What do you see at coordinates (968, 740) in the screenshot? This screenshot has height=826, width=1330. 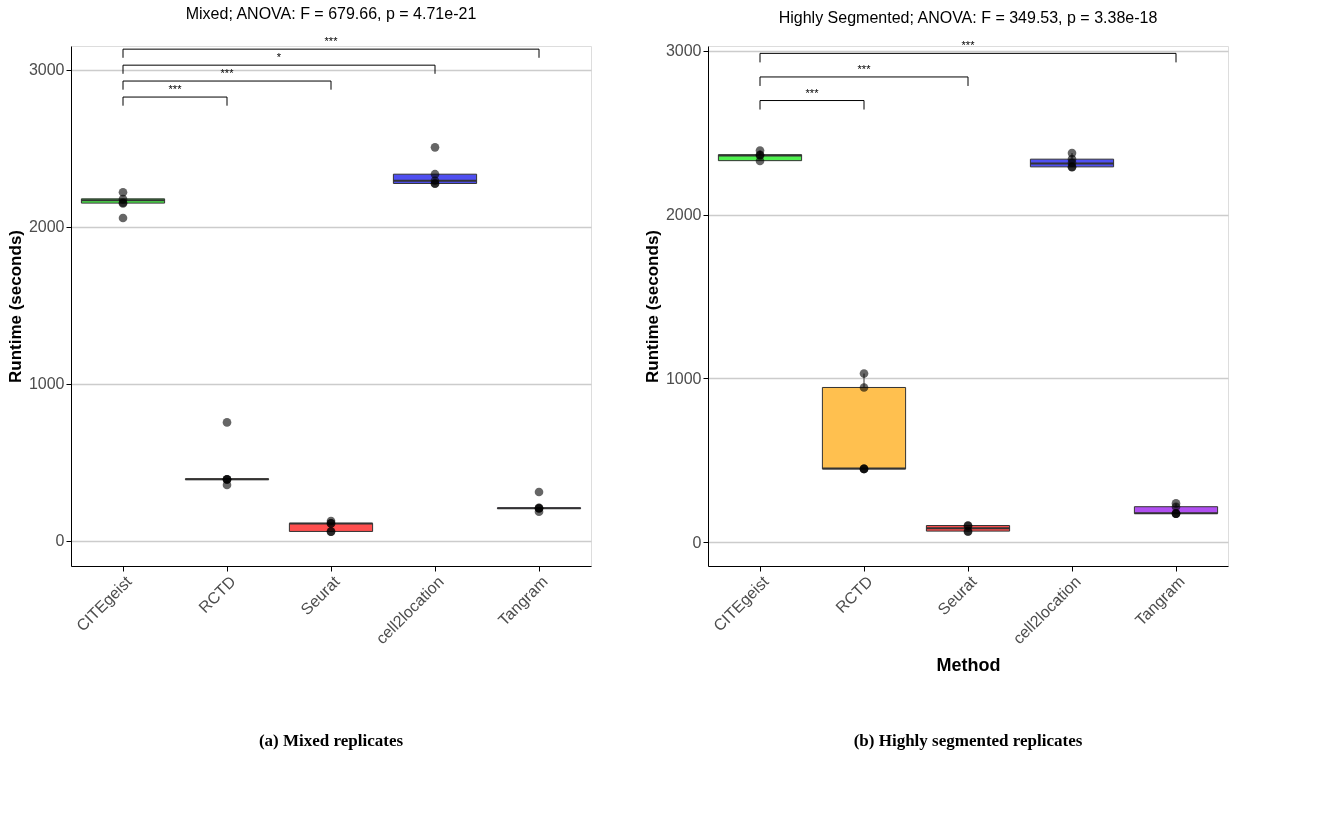 I see `text: (b) Highly segmented replicates` at bounding box center [968, 740].